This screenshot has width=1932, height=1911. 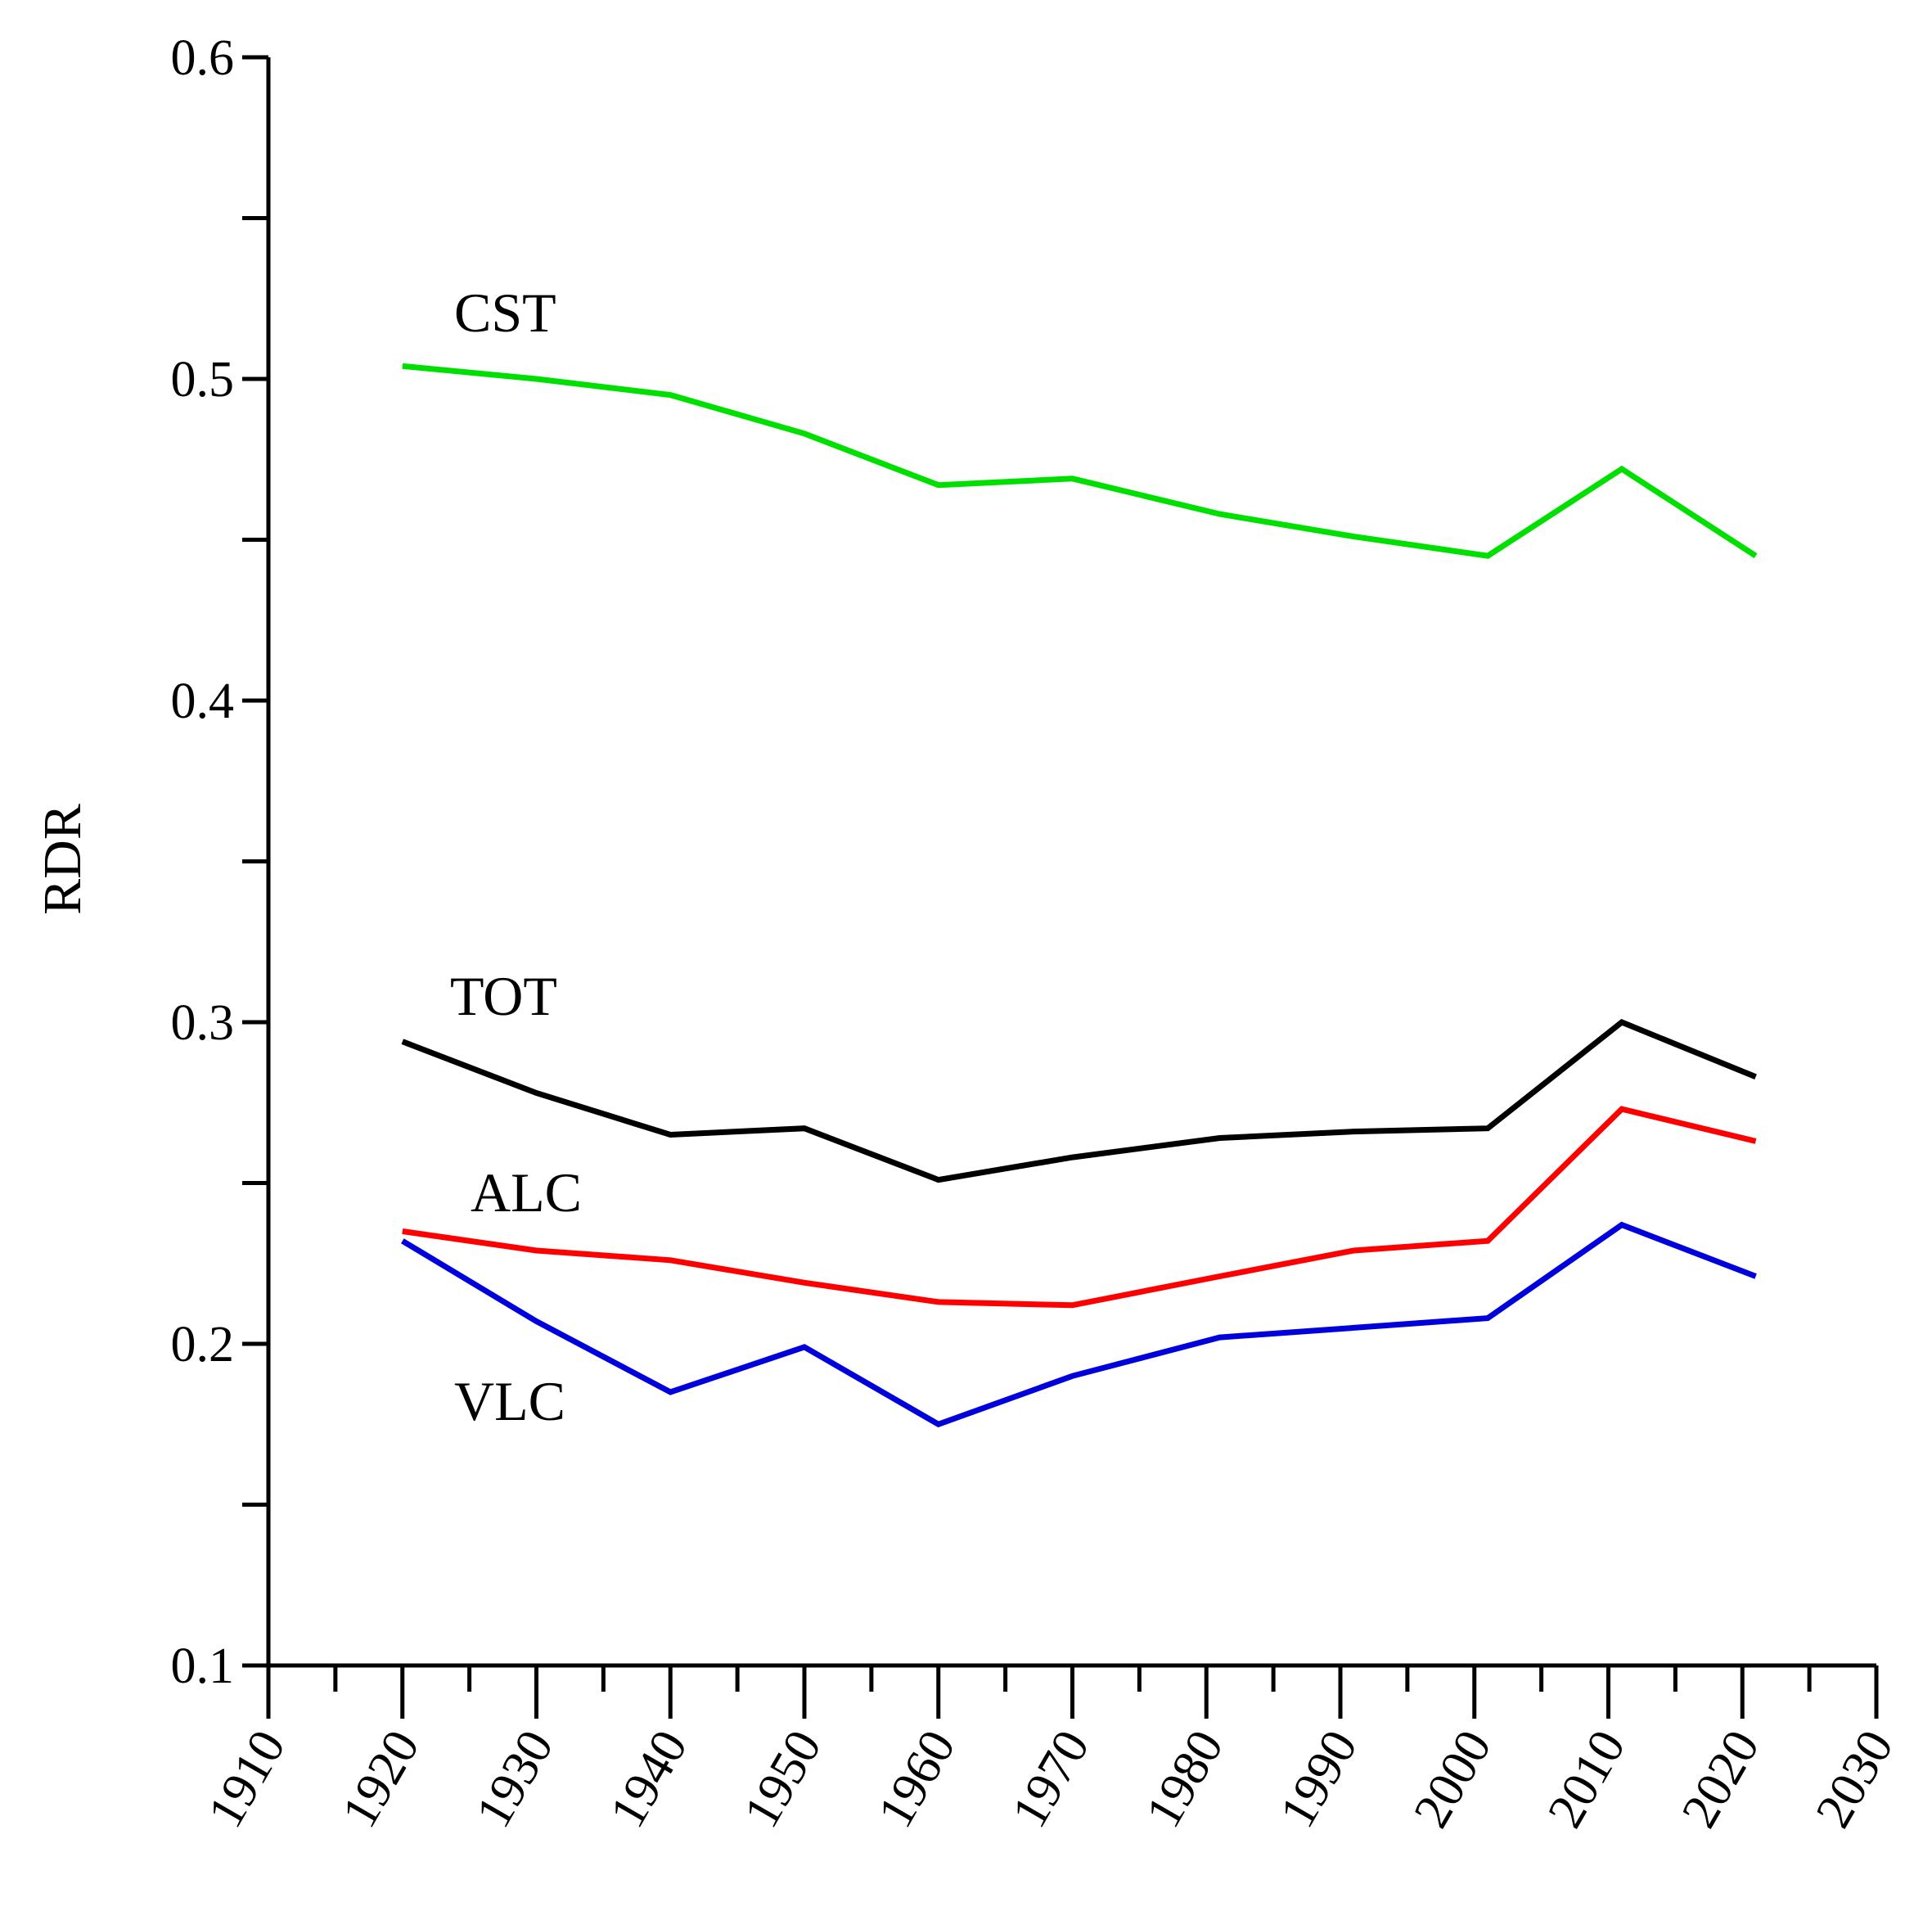 I want to click on x-tick-label: 2010, so click(x=1587, y=1779).